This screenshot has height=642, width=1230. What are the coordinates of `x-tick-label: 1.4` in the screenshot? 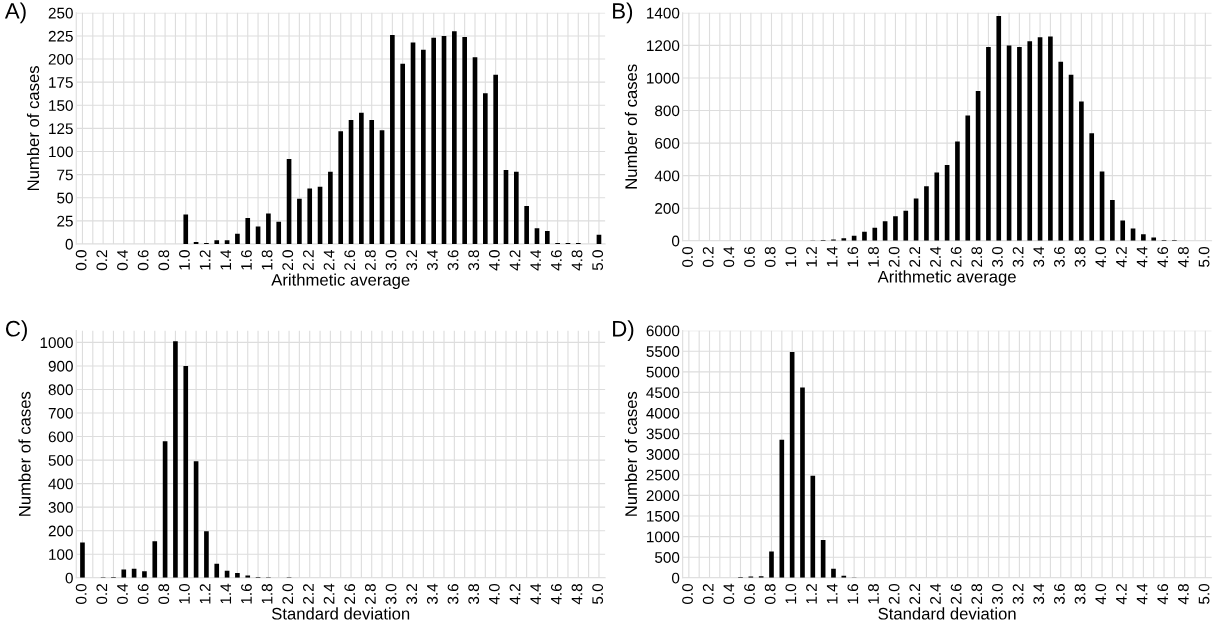 It's located at (832, 256).